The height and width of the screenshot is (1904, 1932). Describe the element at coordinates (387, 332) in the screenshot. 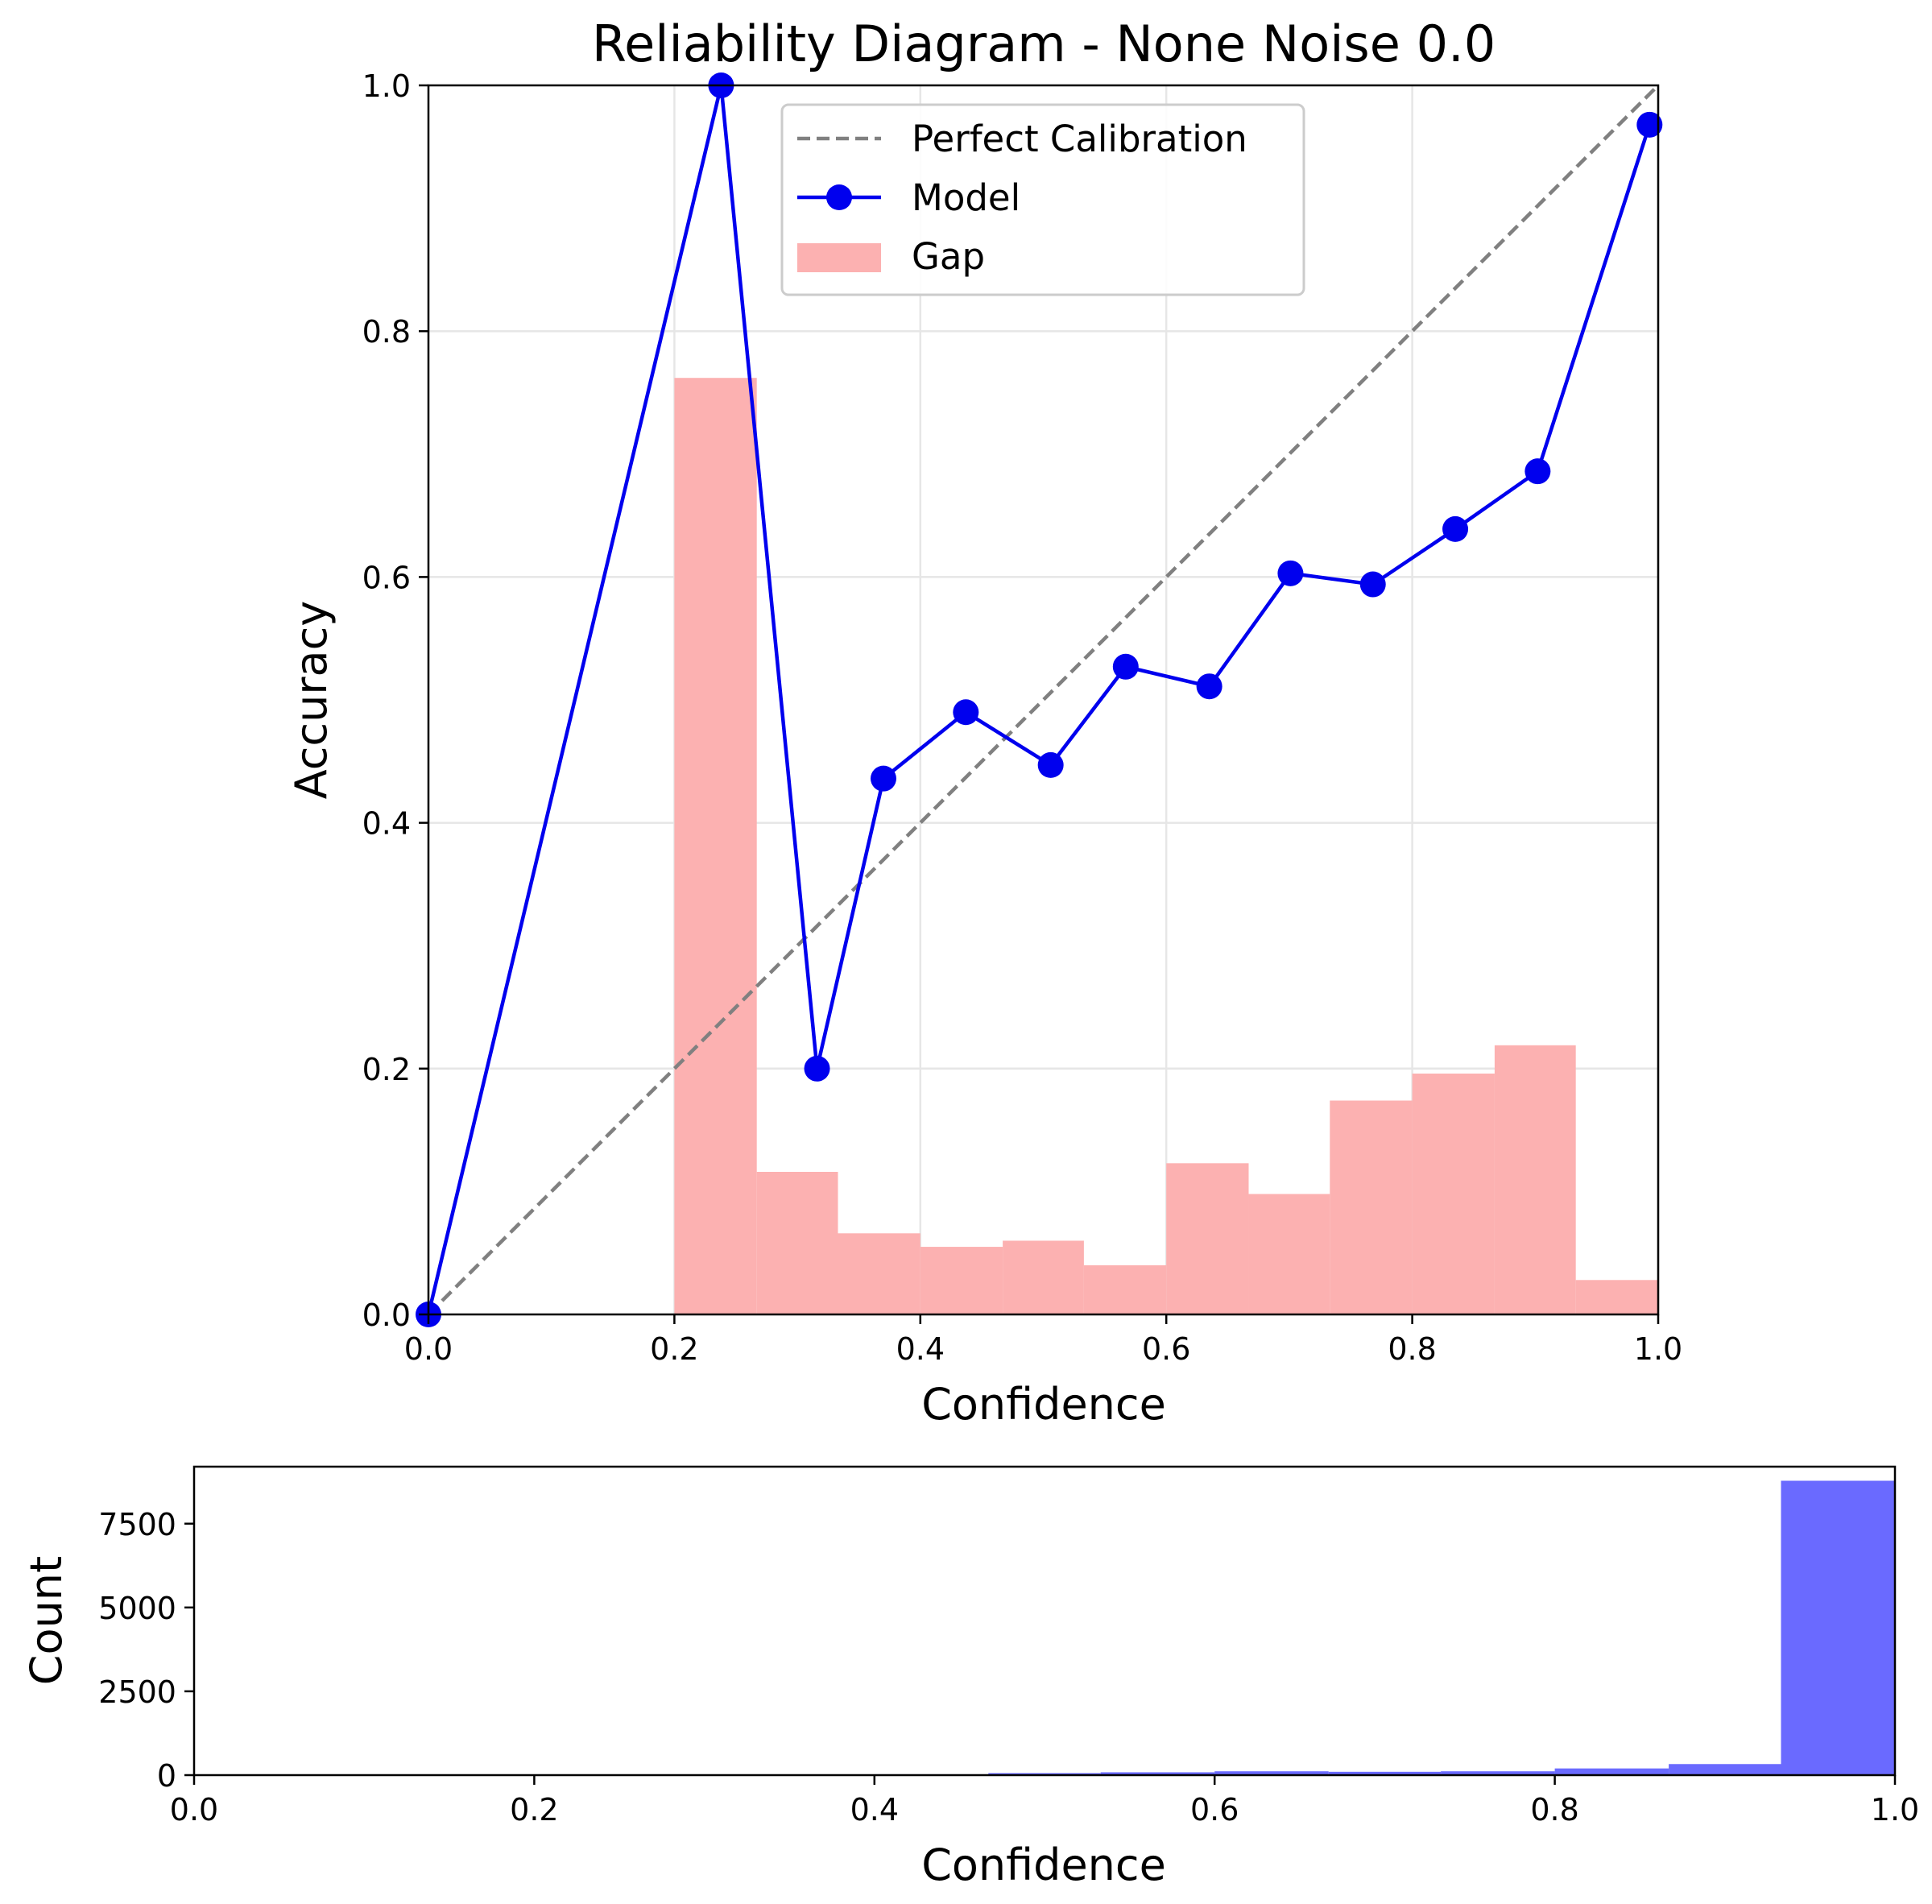

I see `top-y-tick-label: 0.8` at that location.